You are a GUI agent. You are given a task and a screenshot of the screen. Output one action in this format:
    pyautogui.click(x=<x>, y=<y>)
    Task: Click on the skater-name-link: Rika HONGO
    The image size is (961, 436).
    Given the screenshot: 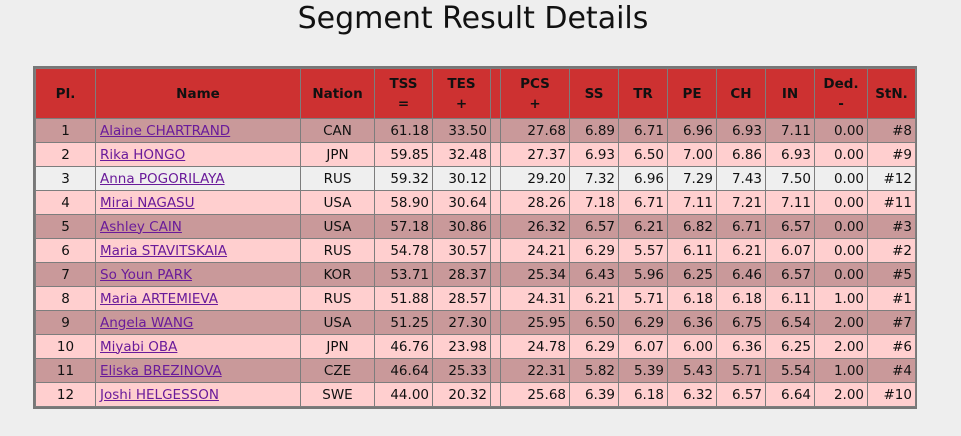 What is the action you would take?
    pyautogui.click(x=143, y=154)
    